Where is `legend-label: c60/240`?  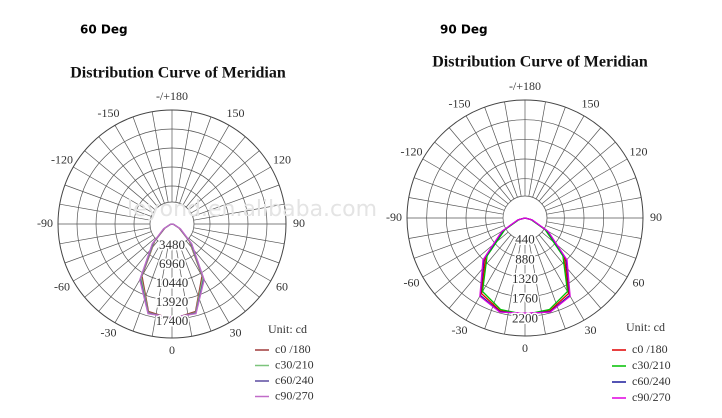
legend-label: c60/240 is located at coordinates (294, 380).